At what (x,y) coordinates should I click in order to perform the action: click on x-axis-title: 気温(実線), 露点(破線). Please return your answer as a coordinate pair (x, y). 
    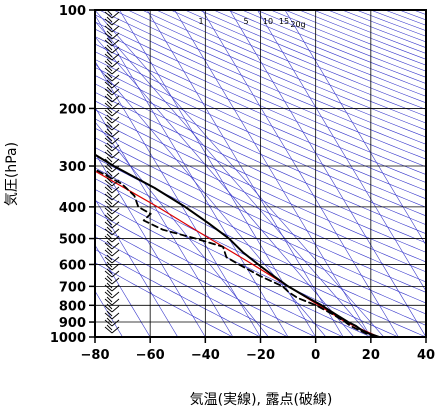
    Looking at the image, I should click on (261, 400).